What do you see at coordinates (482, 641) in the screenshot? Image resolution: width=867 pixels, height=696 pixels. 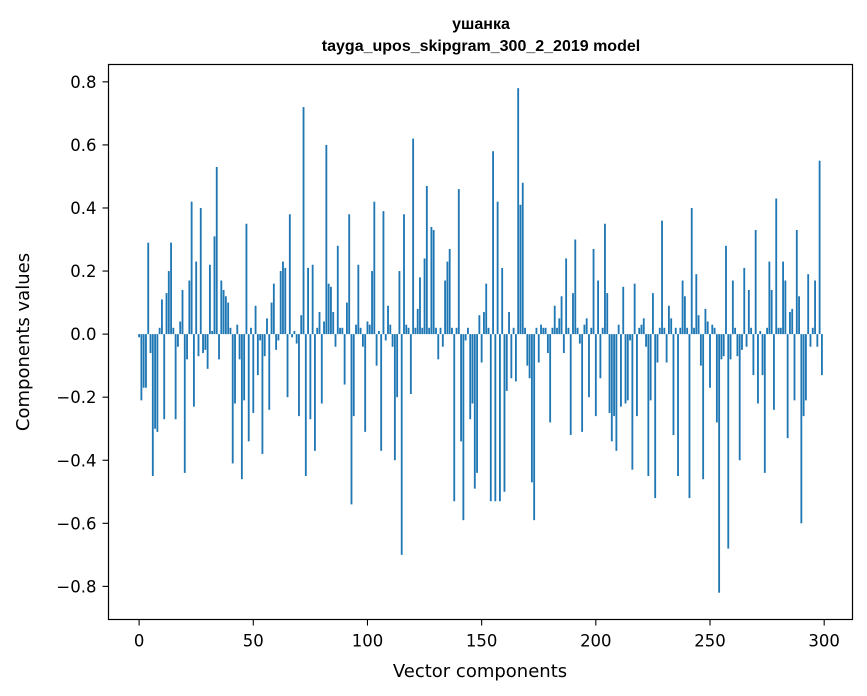 I see `x-tick-label: 150` at bounding box center [482, 641].